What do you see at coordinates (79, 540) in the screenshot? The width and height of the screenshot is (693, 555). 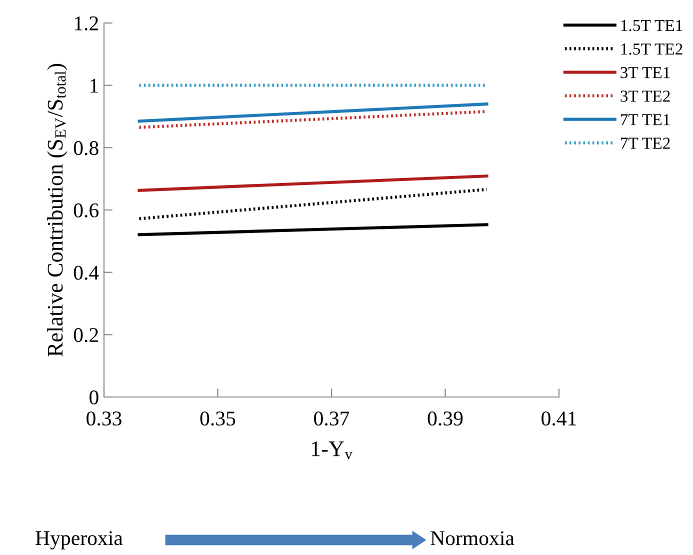 I see `text: Hyperoxia` at bounding box center [79, 540].